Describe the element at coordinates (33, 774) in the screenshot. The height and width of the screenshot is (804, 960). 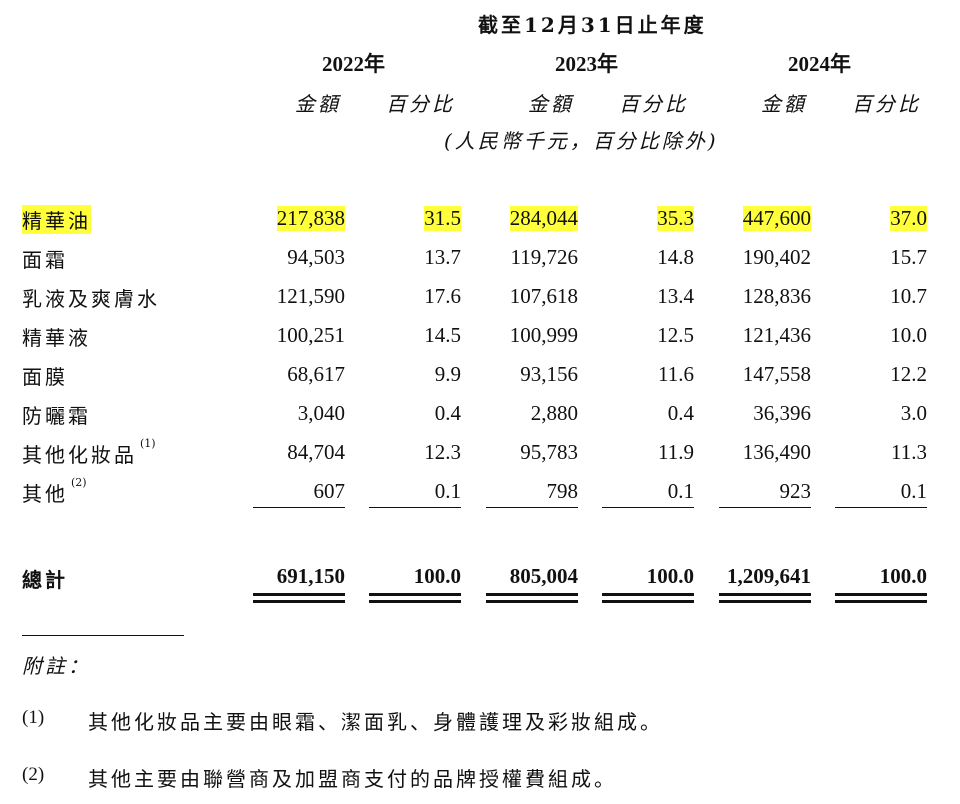
I see `note-2-marker: (2)` at that location.